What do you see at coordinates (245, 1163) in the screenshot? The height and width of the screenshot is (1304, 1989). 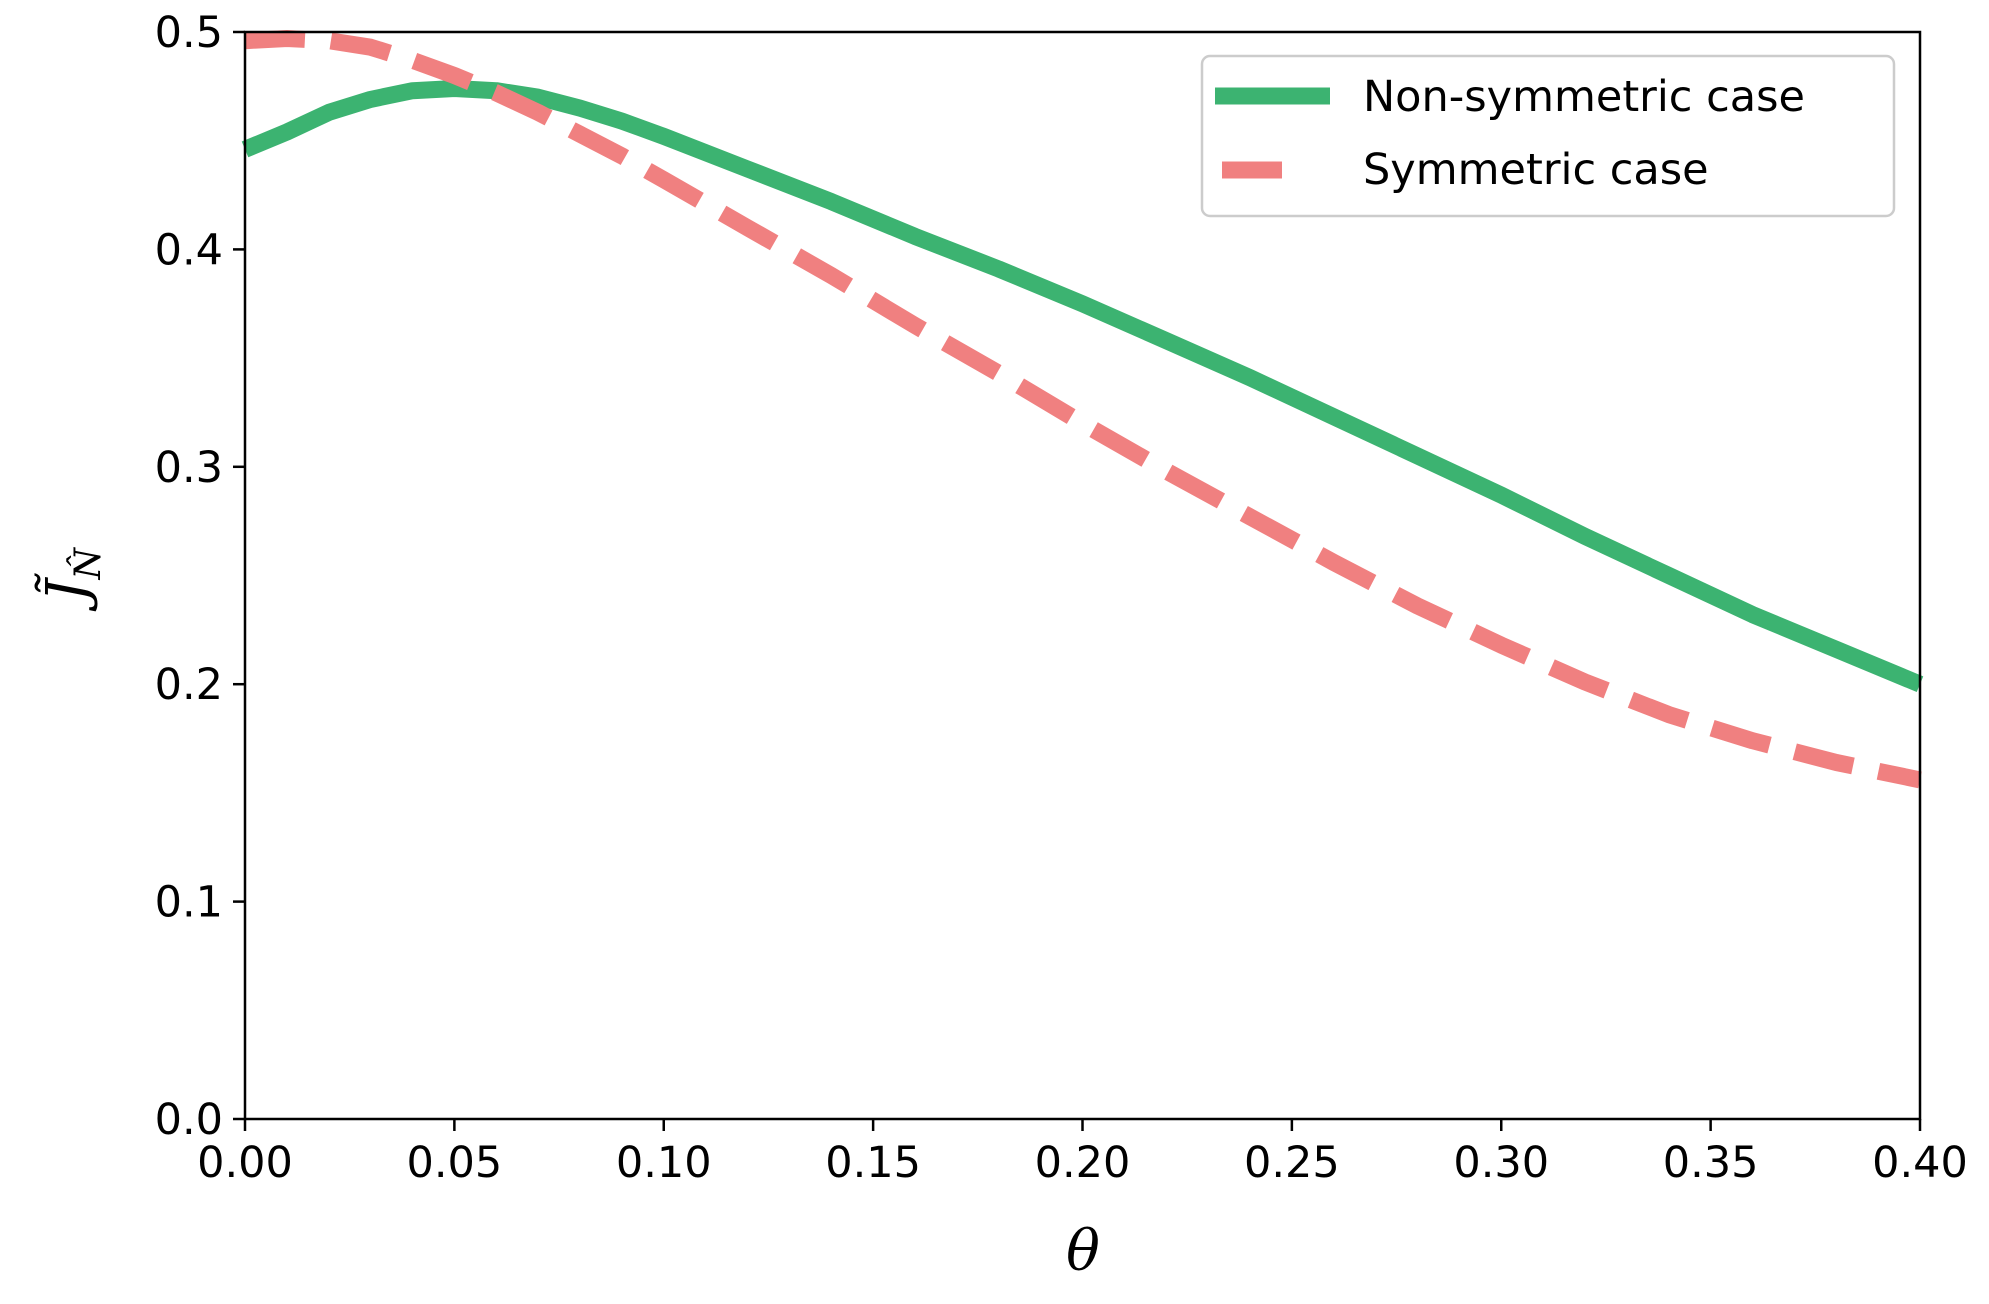 I see `x-tick-label: 0.00` at bounding box center [245, 1163].